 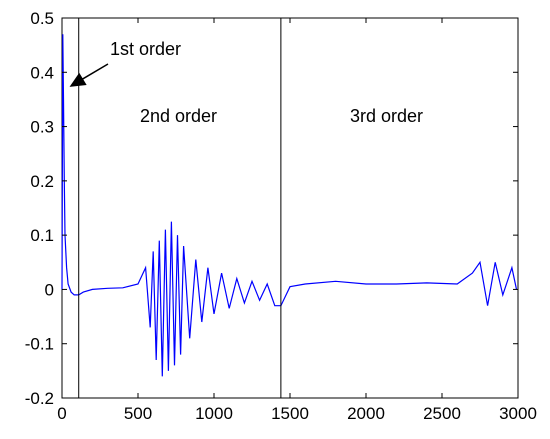 I want to click on y-tick-label: 0.2, so click(x=42, y=181).